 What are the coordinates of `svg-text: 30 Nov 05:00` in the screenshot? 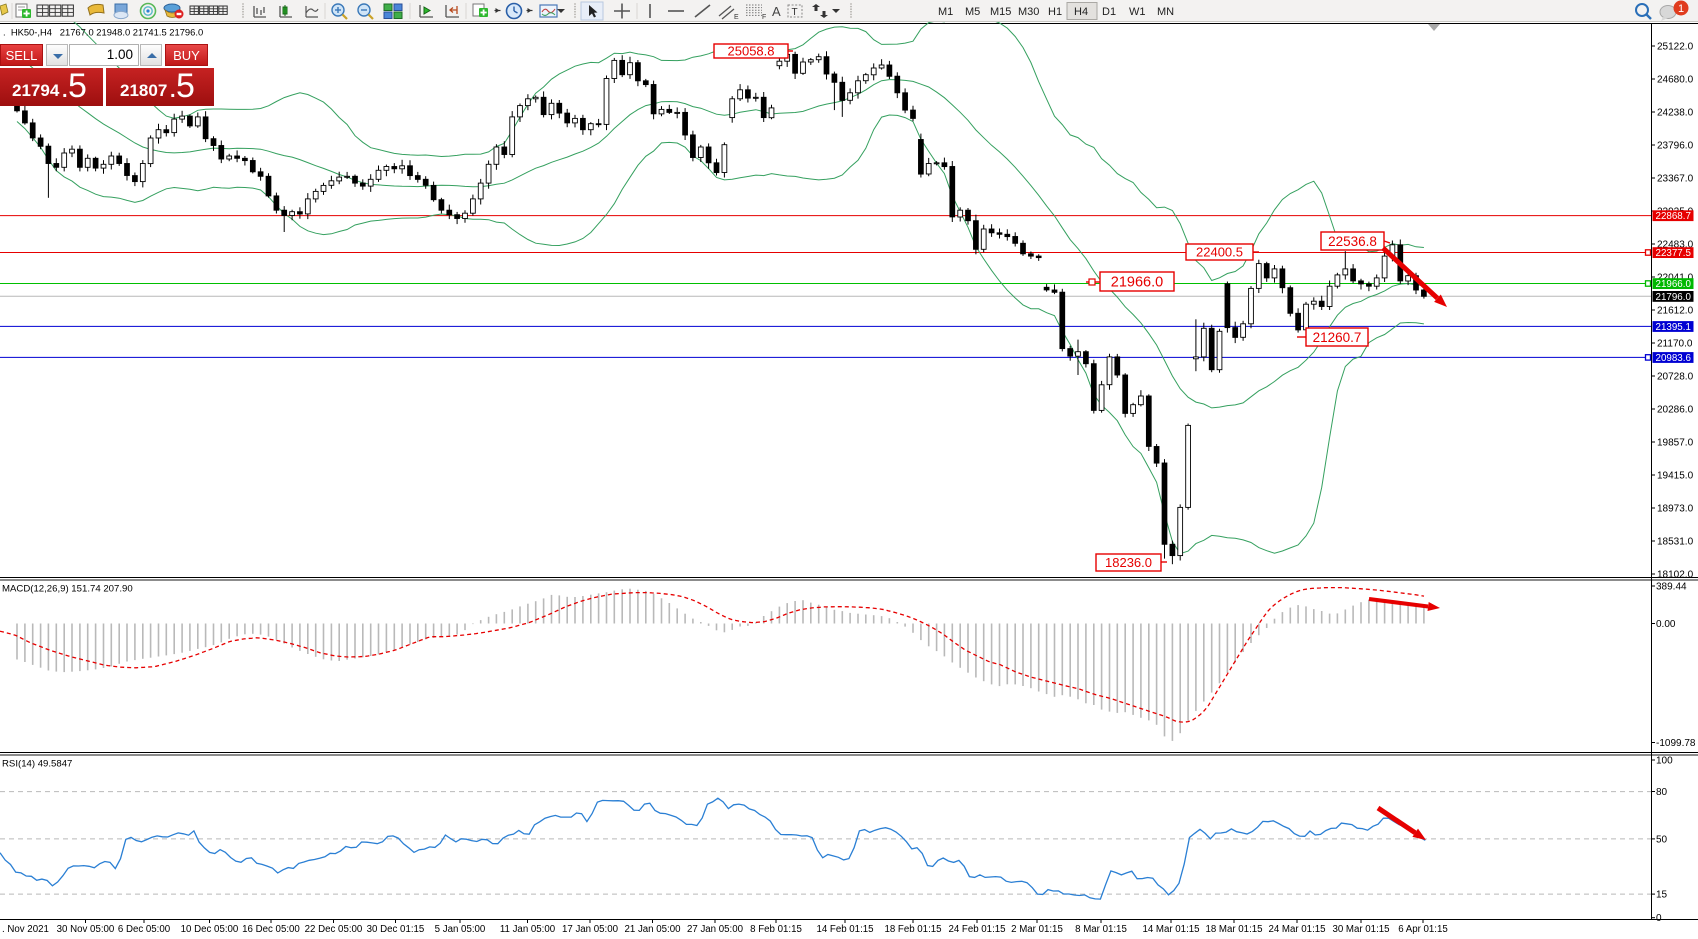 It's located at (86, 929).